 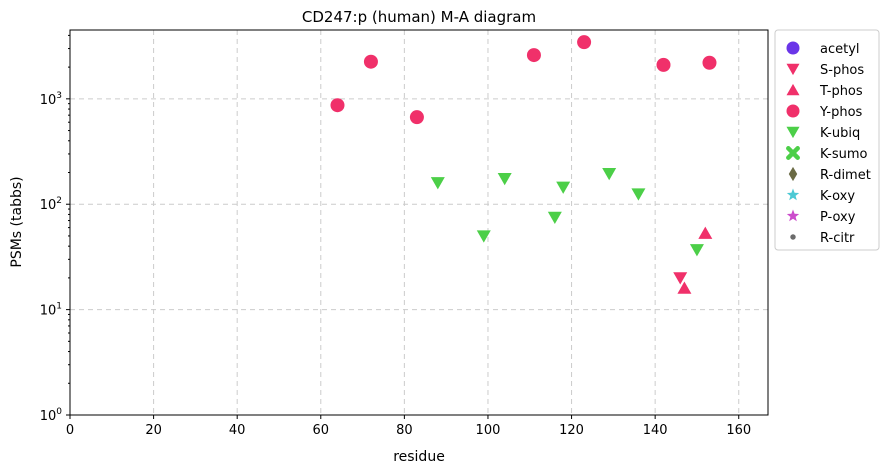 What do you see at coordinates (404, 430) in the screenshot?
I see `x-tick-label: 80` at bounding box center [404, 430].